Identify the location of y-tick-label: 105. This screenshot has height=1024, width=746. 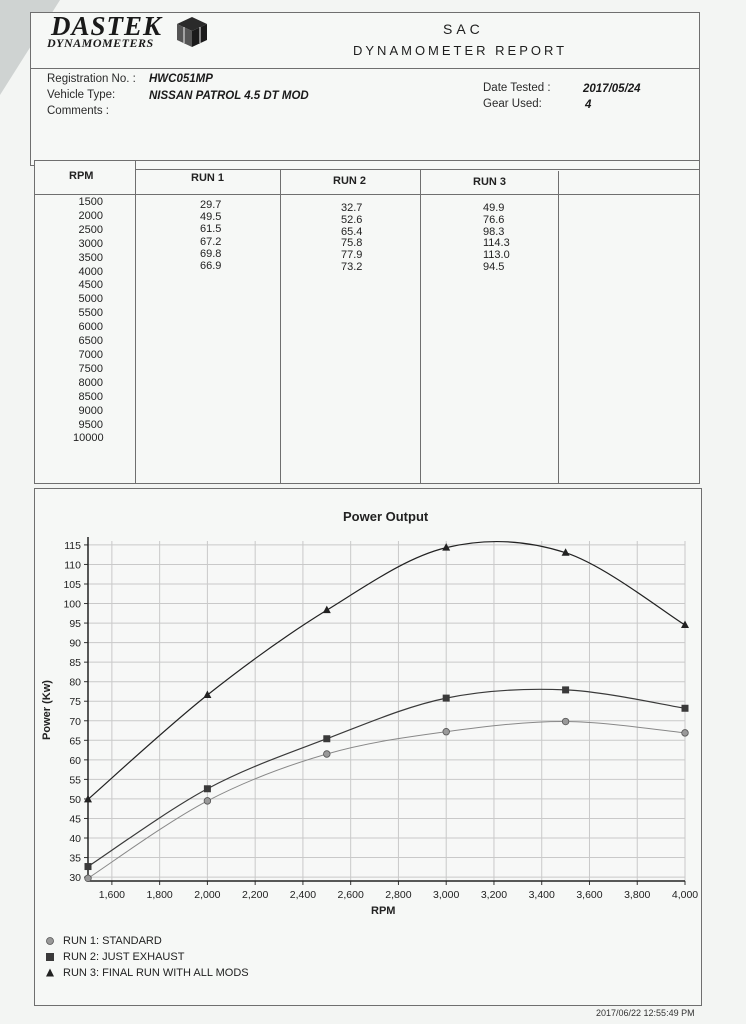
(72, 585).